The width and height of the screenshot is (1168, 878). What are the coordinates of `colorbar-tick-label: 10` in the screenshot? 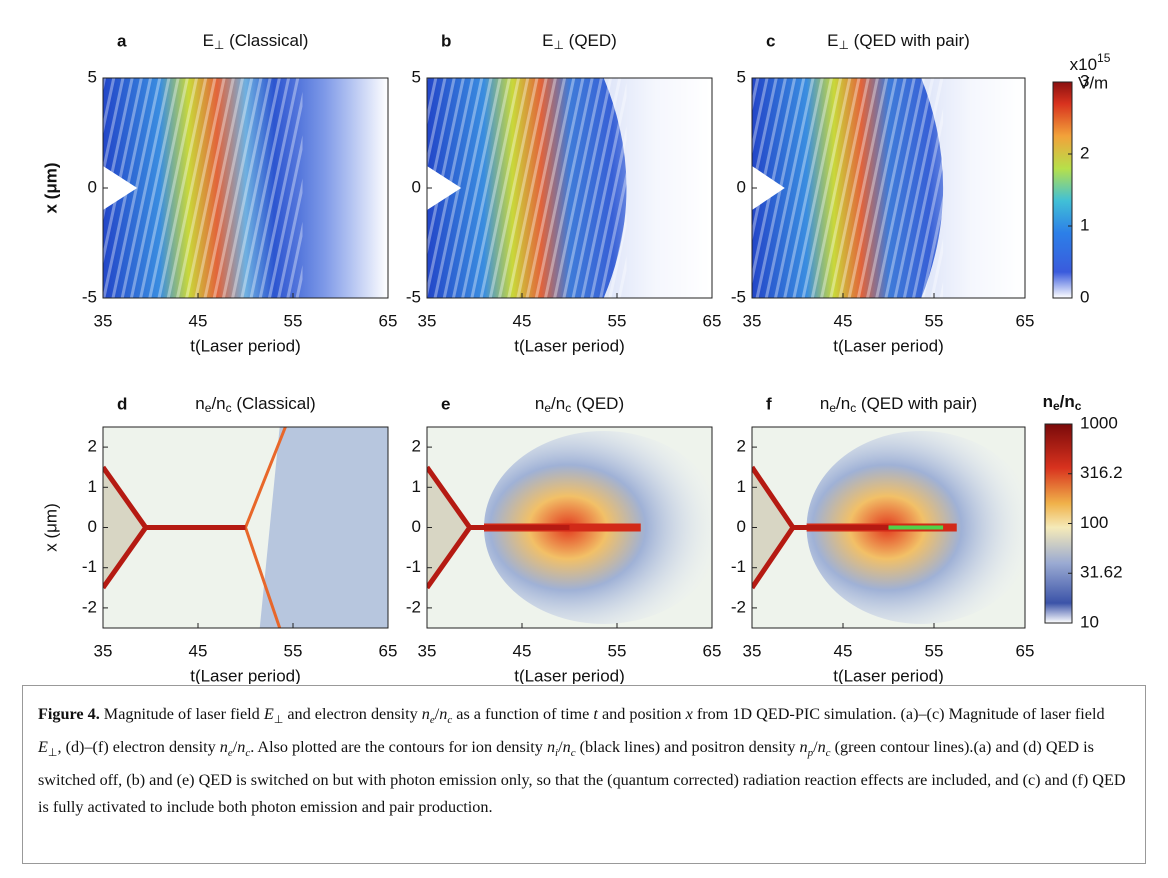 It's located at (1089, 621).